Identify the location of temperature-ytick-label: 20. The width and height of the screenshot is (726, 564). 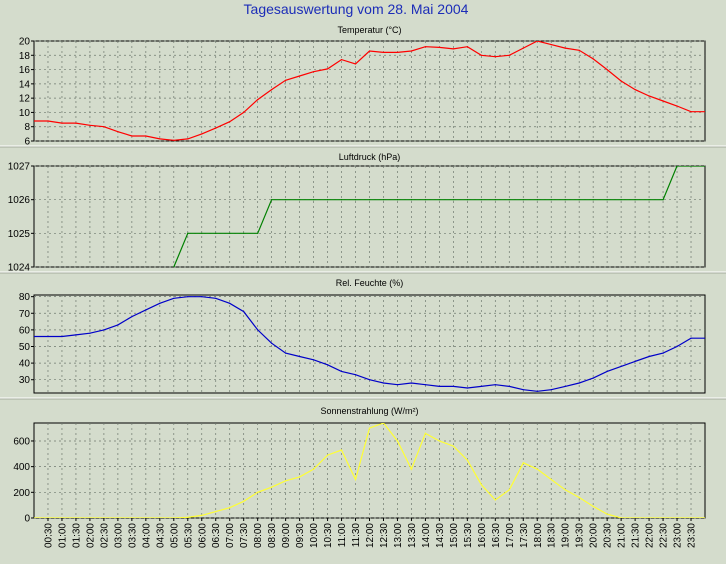
(25, 42).